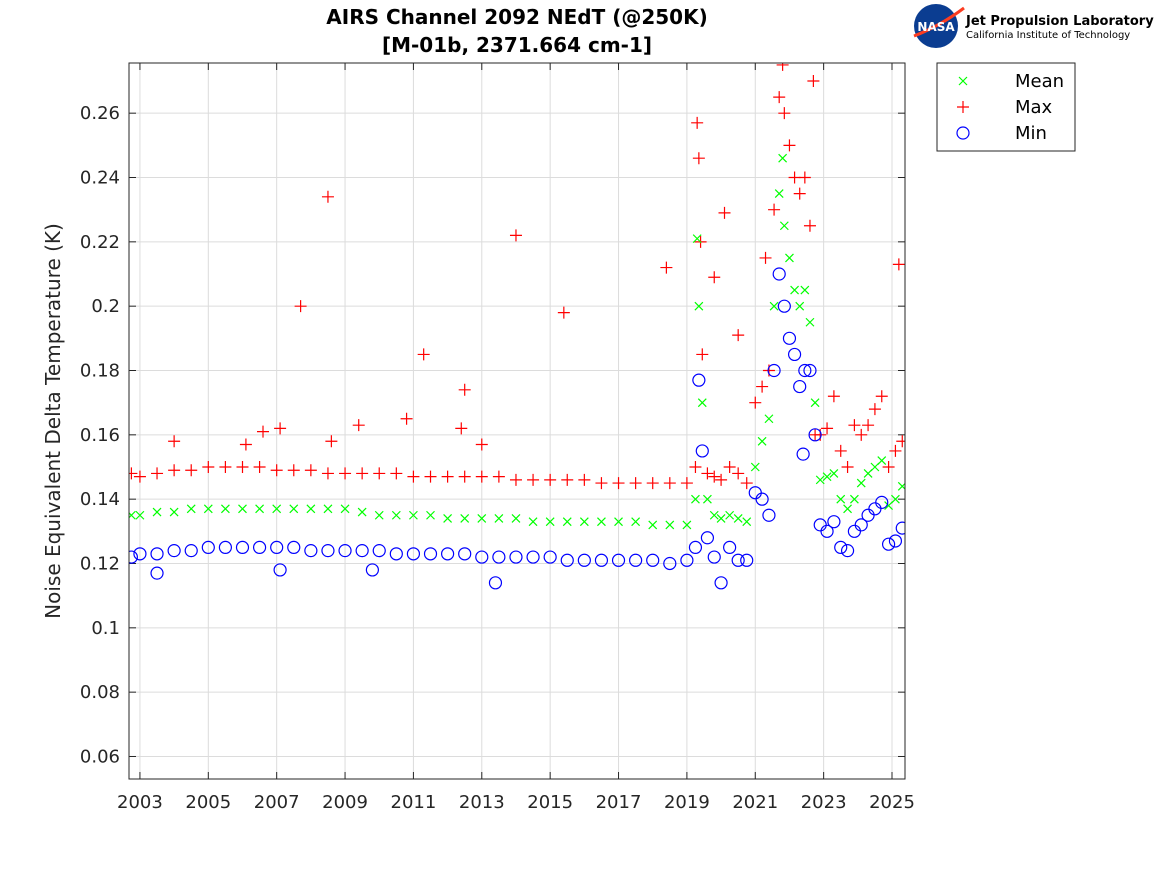  What do you see at coordinates (936, 27) in the screenshot?
I see `nasa-emblem-text: NASA` at bounding box center [936, 27].